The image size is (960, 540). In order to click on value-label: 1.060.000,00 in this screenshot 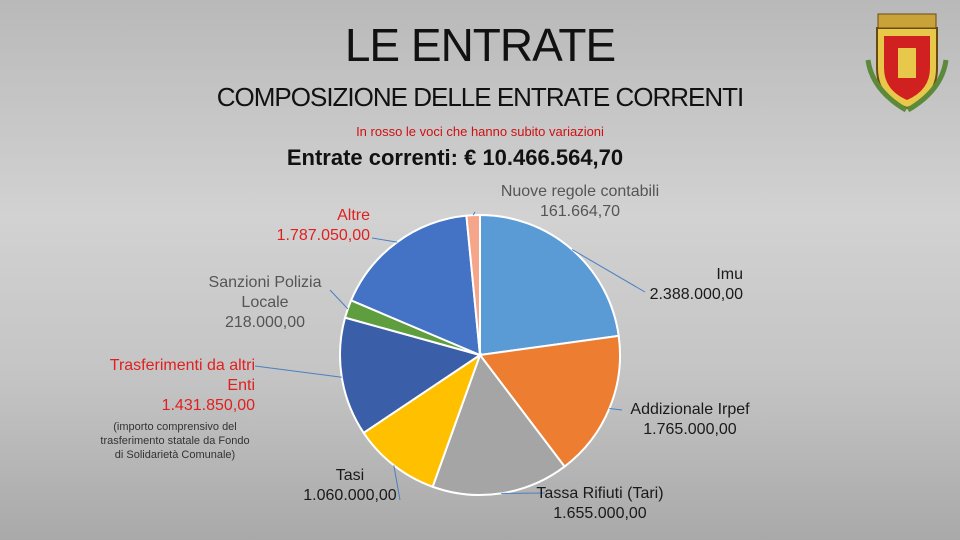, I will do `click(350, 495)`.